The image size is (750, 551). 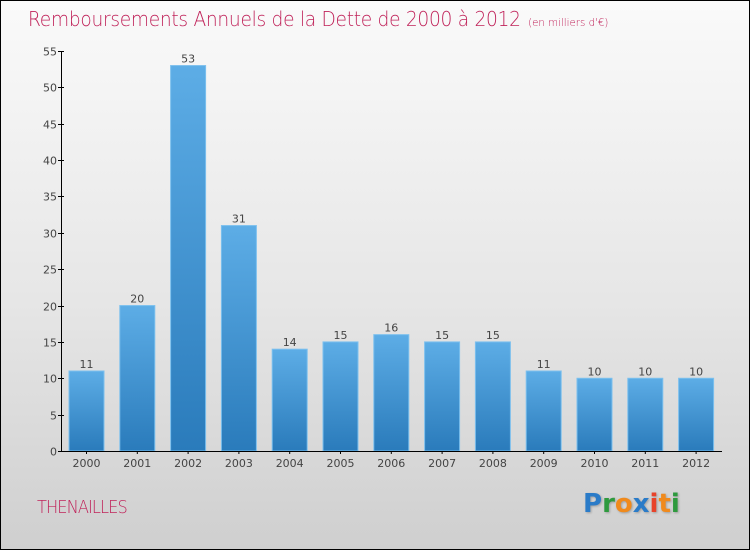 I want to click on bar-2002, so click(x=188, y=258).